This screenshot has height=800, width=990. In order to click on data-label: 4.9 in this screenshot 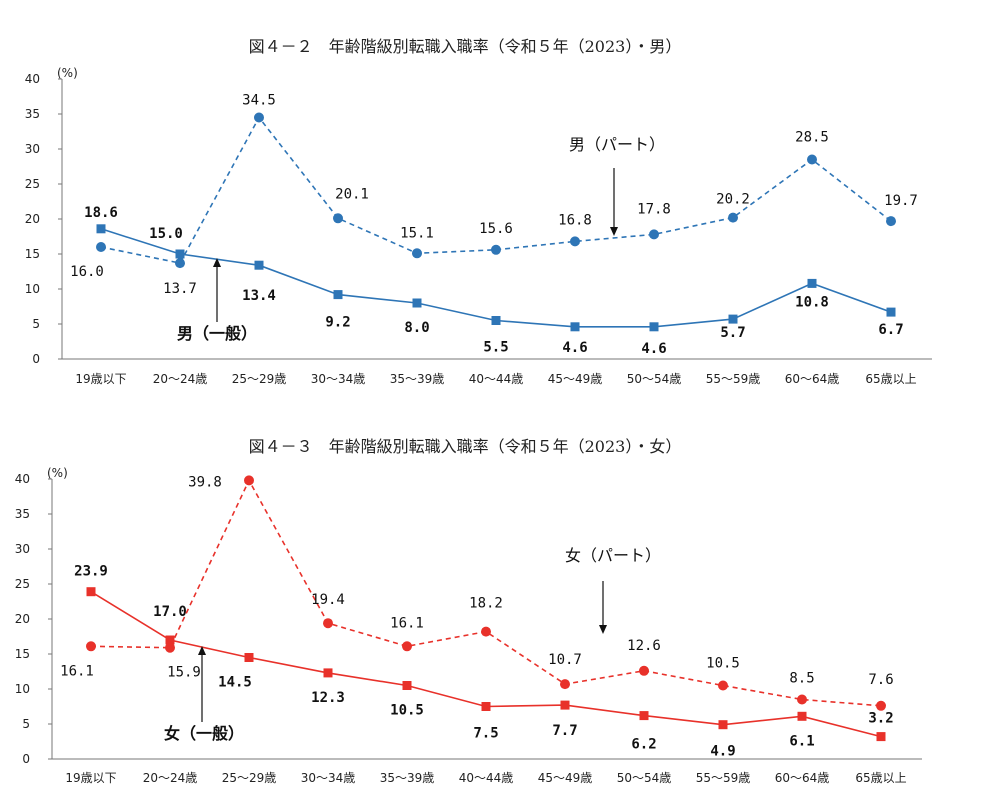, I will do `click(722, 752)`.